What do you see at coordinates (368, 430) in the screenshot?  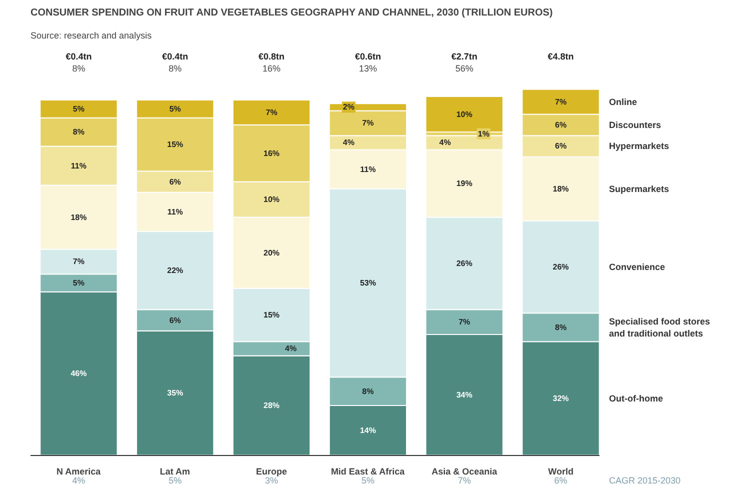 I see `data-label: 14%` at bounding box center [368, 430].